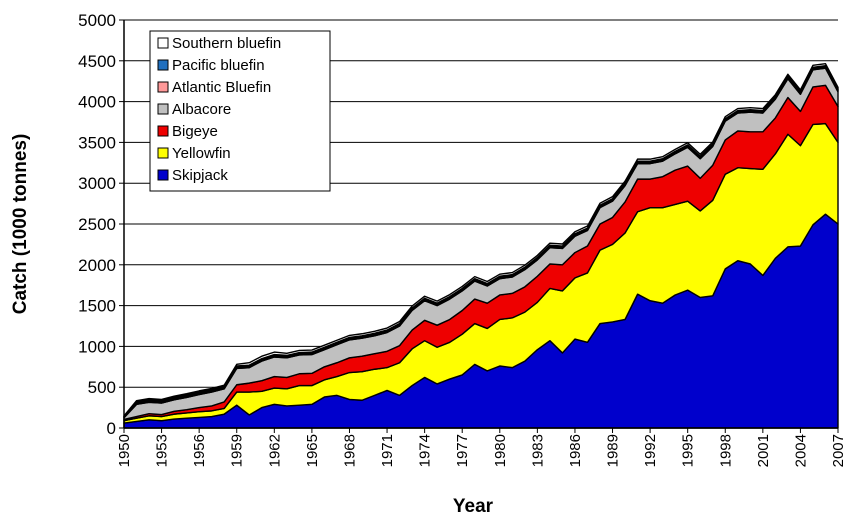 This screenshot has height=517, width=846. I want to click on legend-swatch-skipjack, so click(163, 175).